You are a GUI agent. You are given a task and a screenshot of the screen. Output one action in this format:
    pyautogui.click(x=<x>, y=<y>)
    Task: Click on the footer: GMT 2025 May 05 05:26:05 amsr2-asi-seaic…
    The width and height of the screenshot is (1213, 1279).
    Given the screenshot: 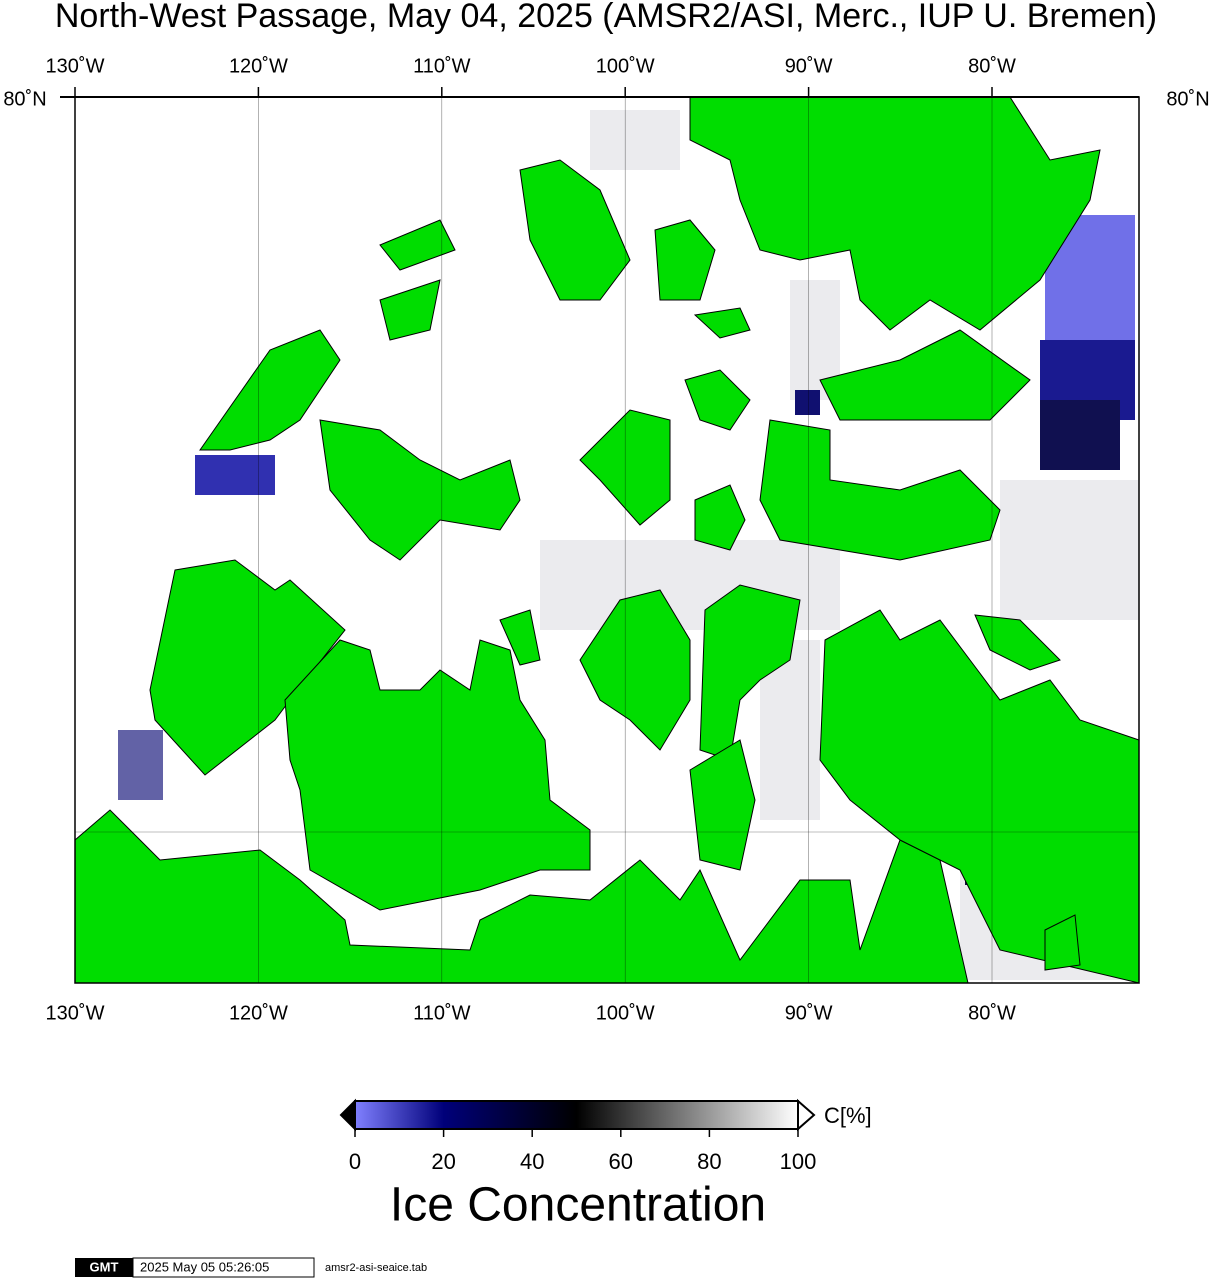 What is the action you would take?
    pyautogui.click(x=251, y=1267)
    